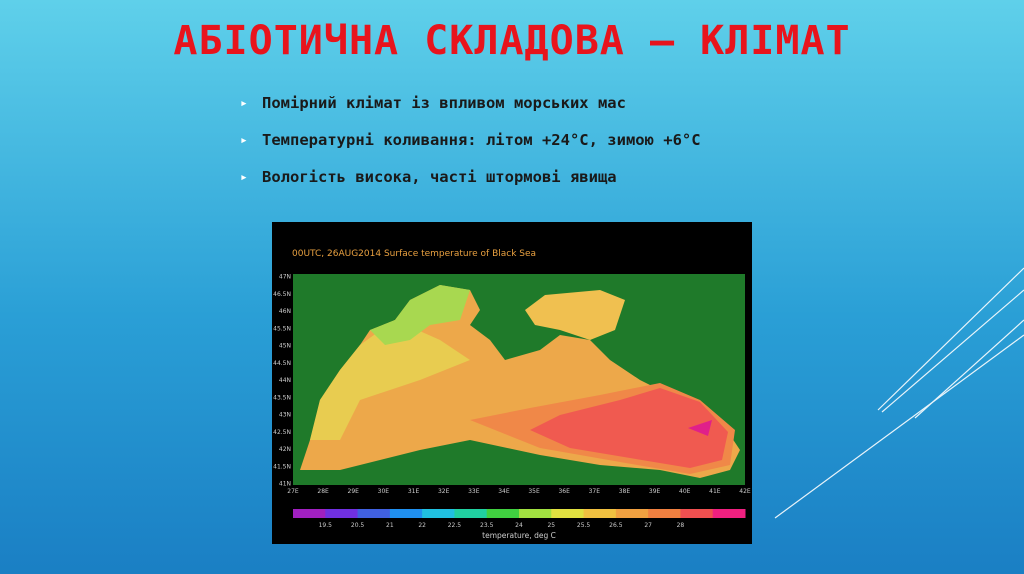  I want to click on bullet: Помірний клімат із впливом морських мас, so click(500, 103).